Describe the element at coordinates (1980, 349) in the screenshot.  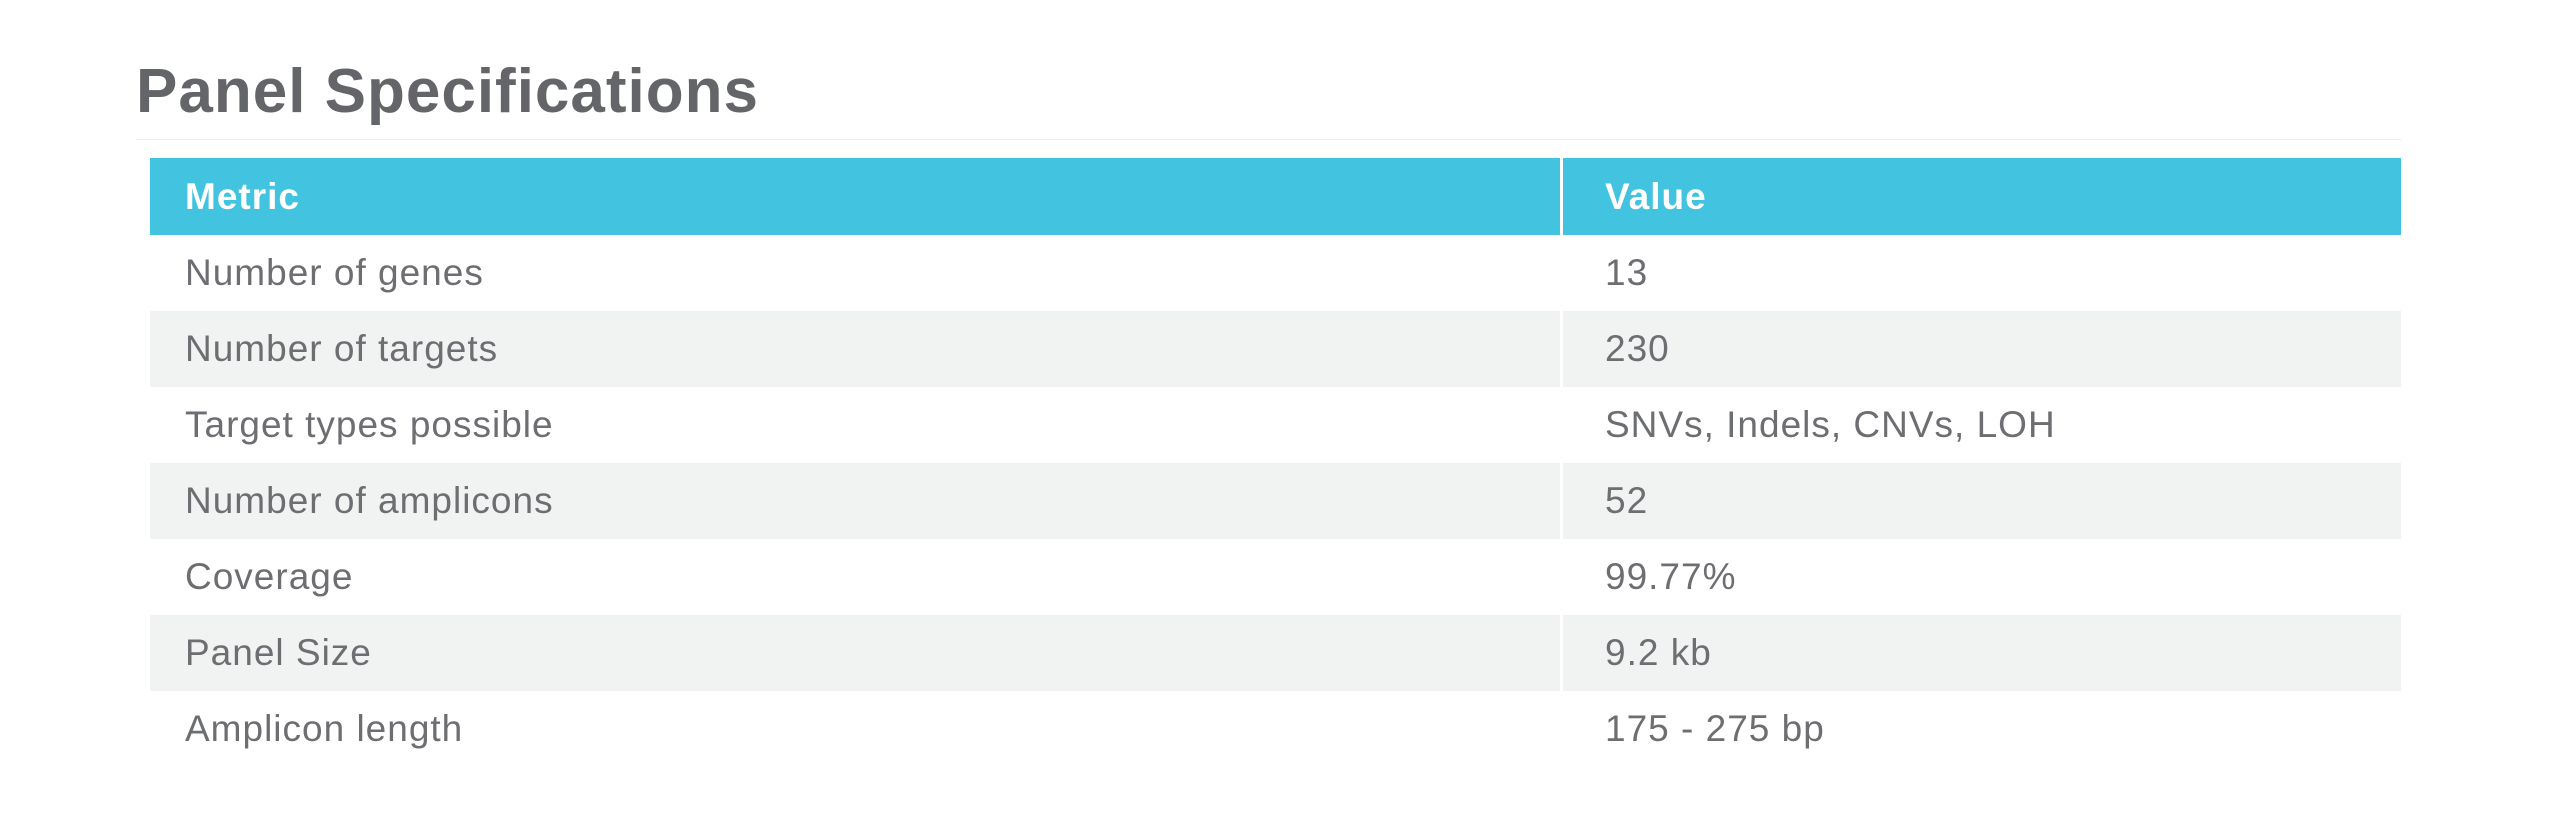
I see `value-cell: 230` at that location.